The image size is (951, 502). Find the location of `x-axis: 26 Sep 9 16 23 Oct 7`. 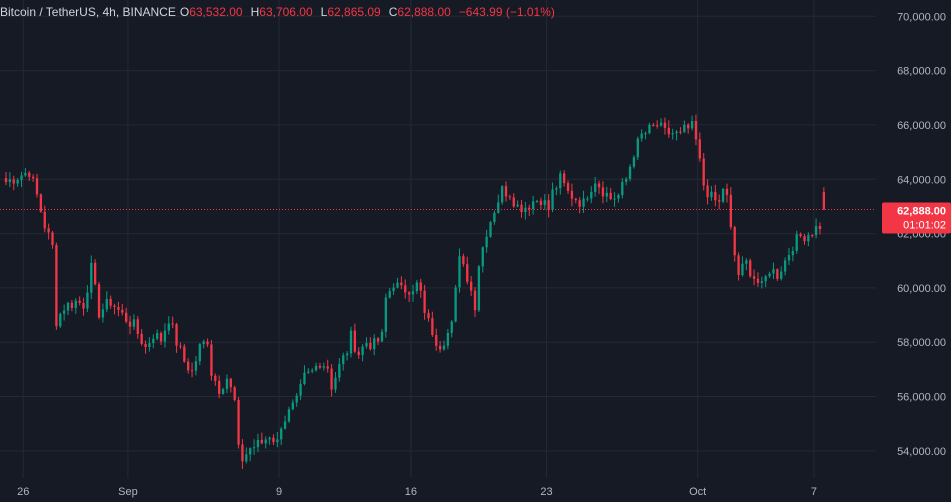

x-axis: 26 Sep 9 16 23 Oct 7 is located at coordinates (417, 492).